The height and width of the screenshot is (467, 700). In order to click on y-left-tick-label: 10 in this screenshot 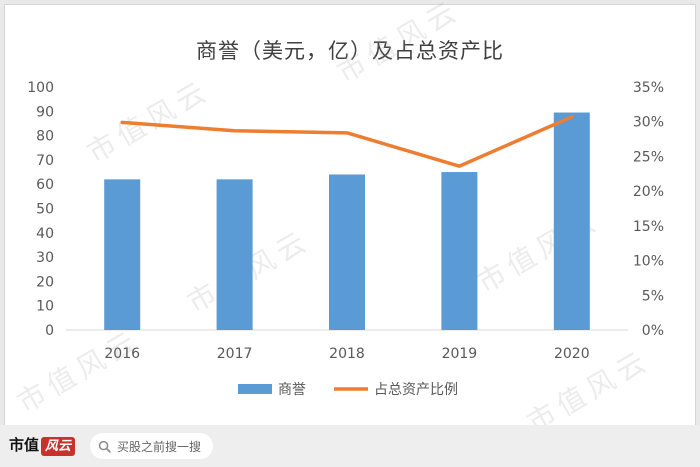, I will do `click(45, 307)`.